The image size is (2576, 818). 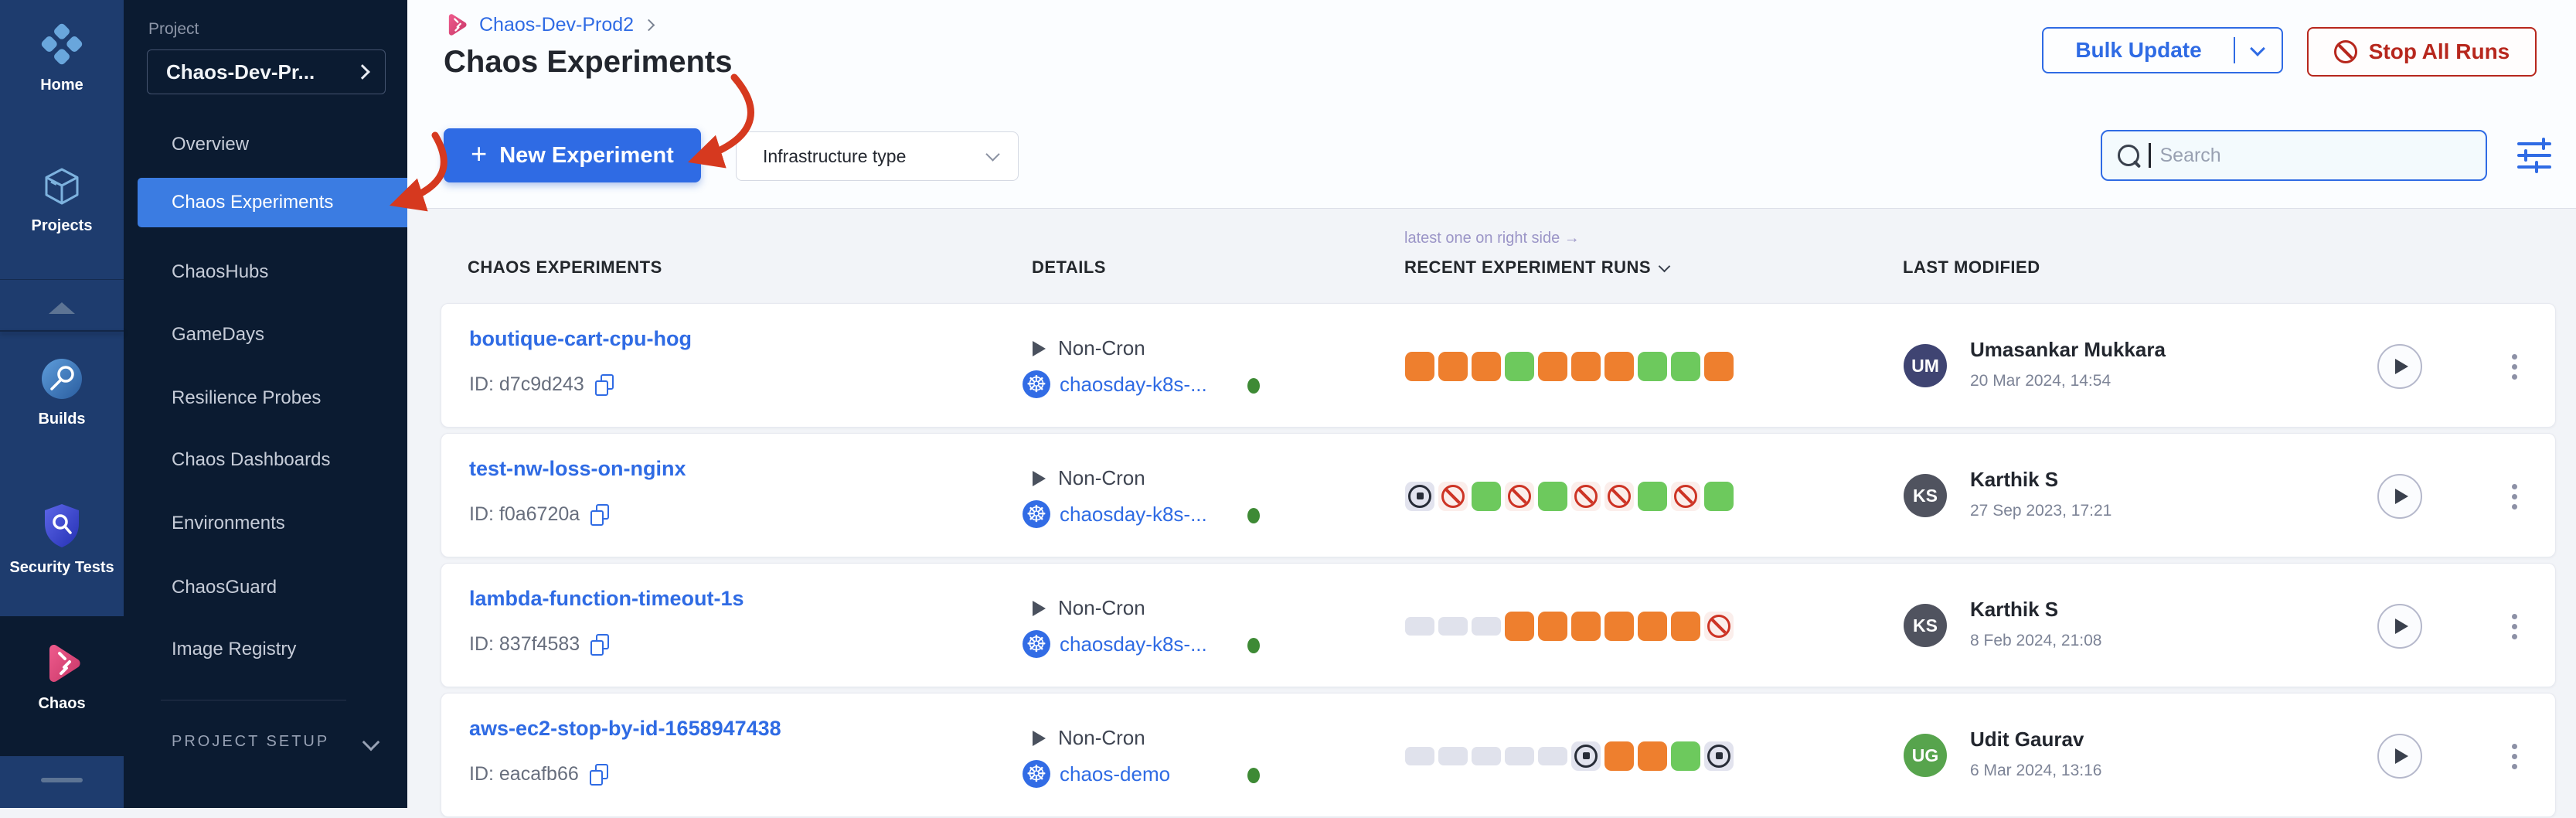 I want to click on bulk-update-button: Bulk Update, so click(x=2162, y=50).